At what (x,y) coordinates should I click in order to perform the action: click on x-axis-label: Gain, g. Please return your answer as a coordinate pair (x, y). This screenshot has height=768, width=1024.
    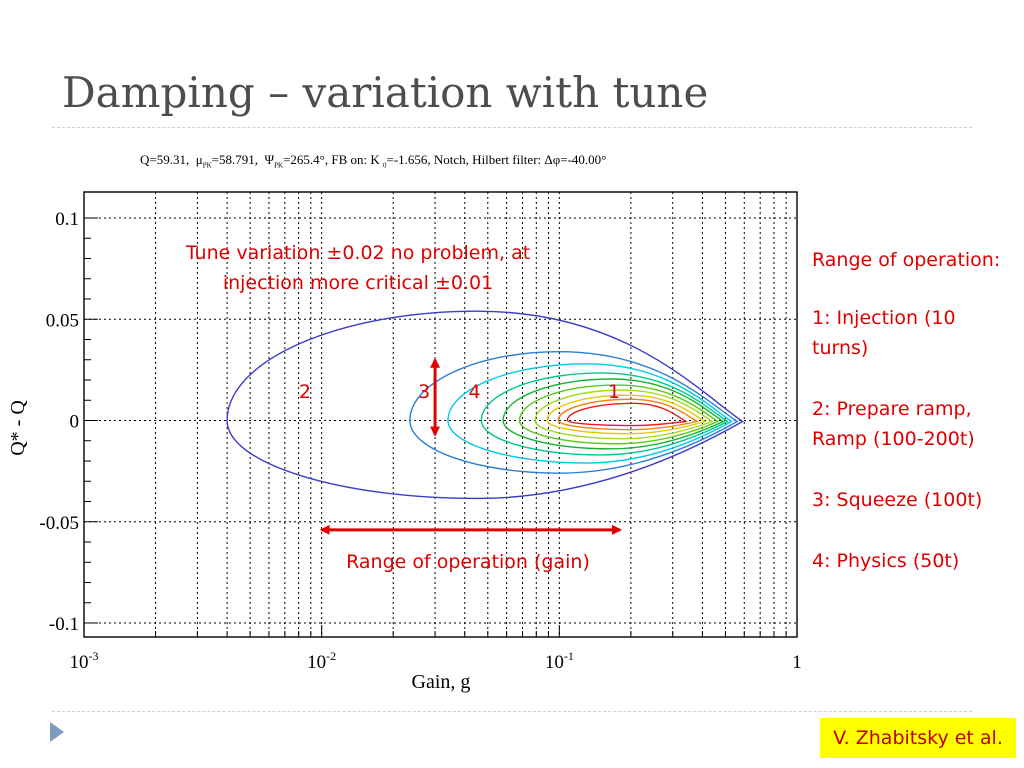
    Looking at the image, I should click on (441, 682).